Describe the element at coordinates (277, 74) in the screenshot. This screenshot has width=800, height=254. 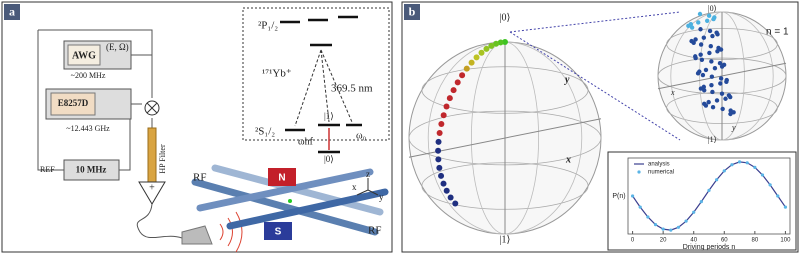
I see `isotope: ¹⁷¹Yb⁺` at that location.